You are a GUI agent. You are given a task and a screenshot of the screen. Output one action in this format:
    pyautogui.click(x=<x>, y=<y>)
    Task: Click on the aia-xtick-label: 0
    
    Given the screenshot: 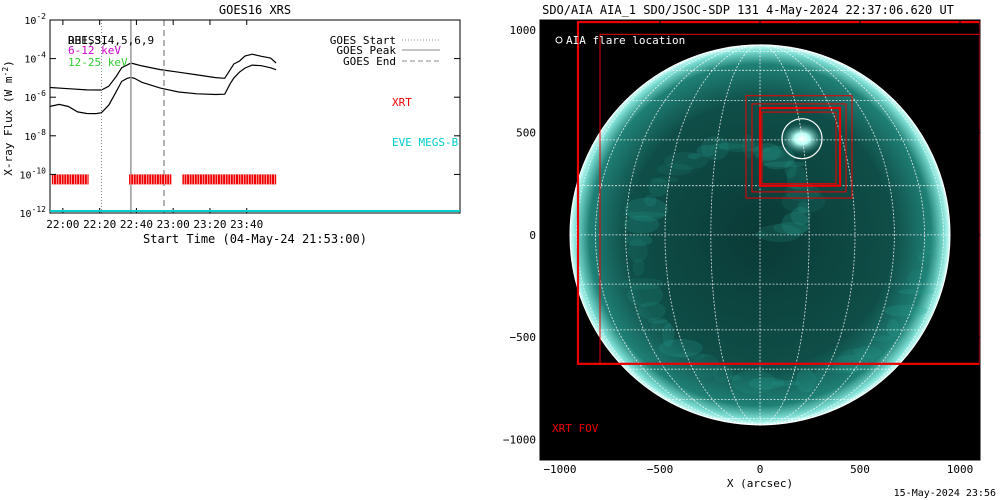 What is the action you would take?
    pyautogui.click(x=760, y=469)
    